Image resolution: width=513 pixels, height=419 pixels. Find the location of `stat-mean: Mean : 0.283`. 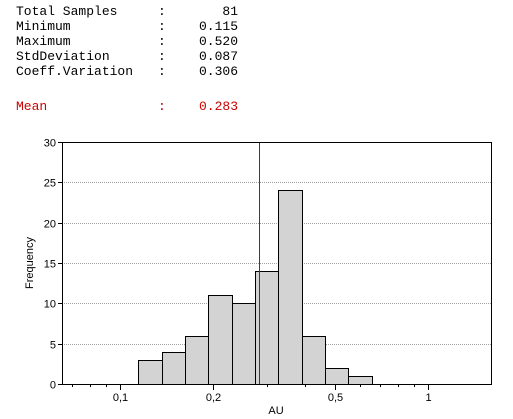

stat-mean: Mean : 0.283 is located at coordinates (130, 107).